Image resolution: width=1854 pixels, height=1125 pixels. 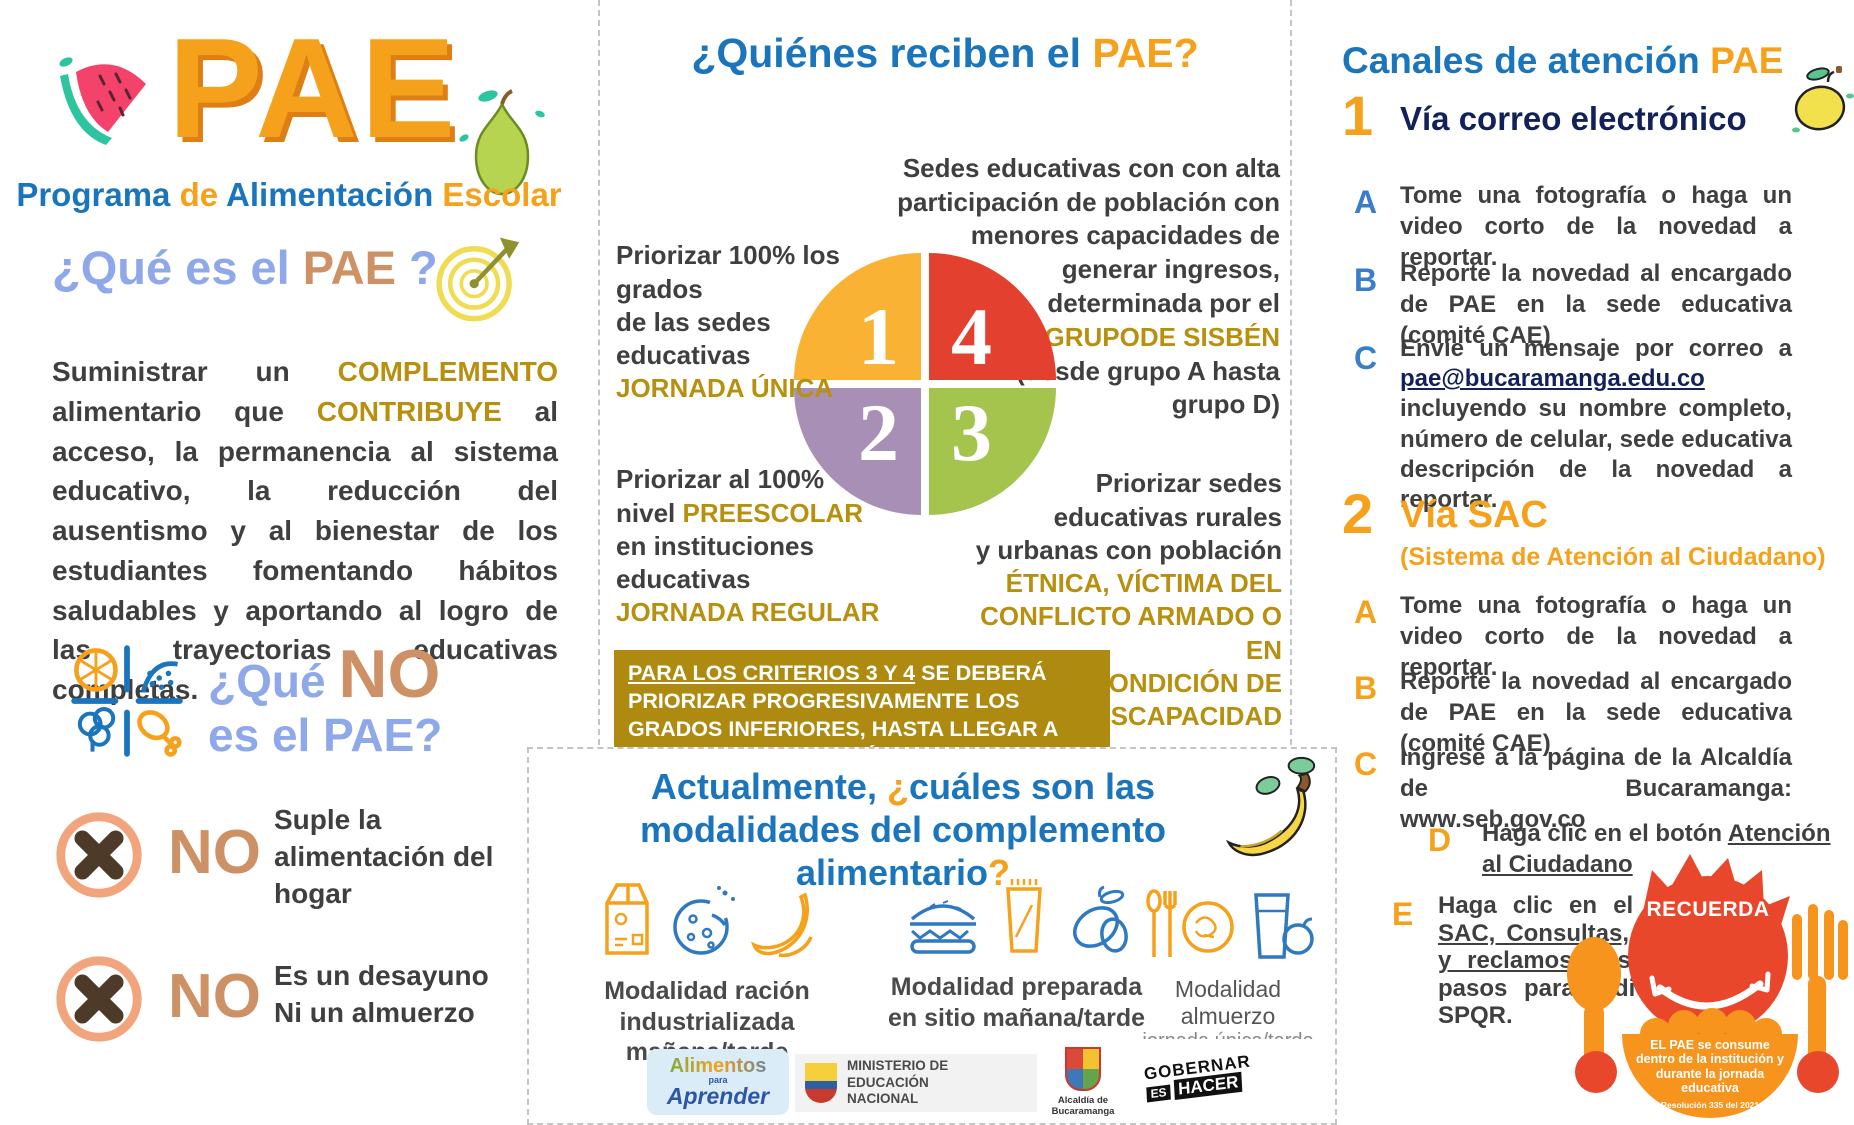 I want to click on cookie-icon, so click(x=703, y=925).